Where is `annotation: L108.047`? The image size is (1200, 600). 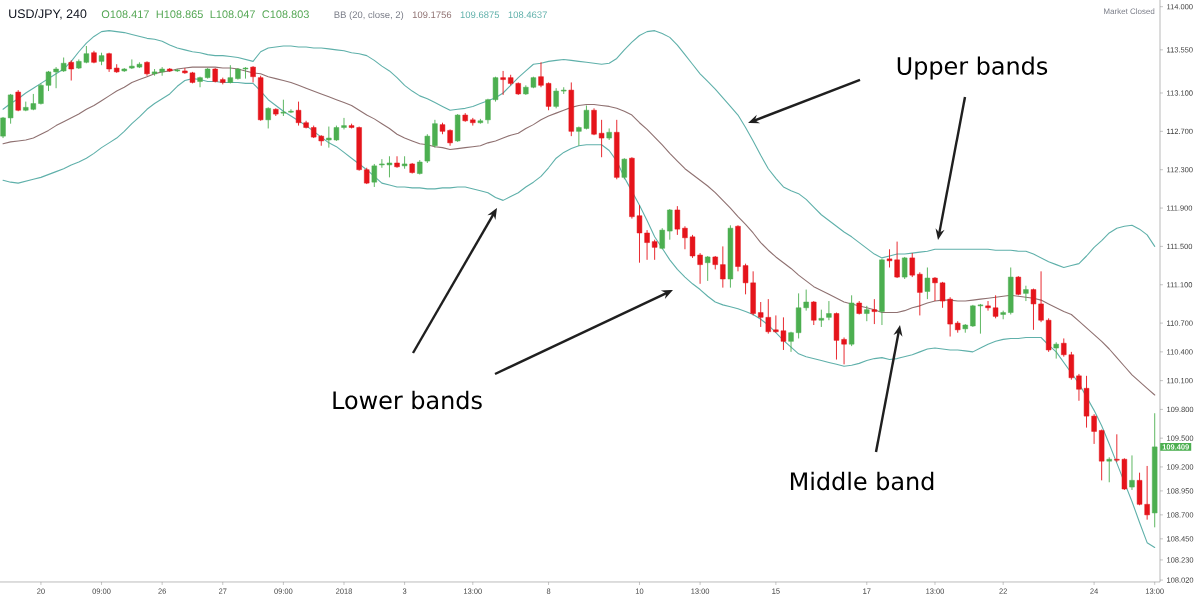
annotation: L108.047 is located at coordinates (232, 14).